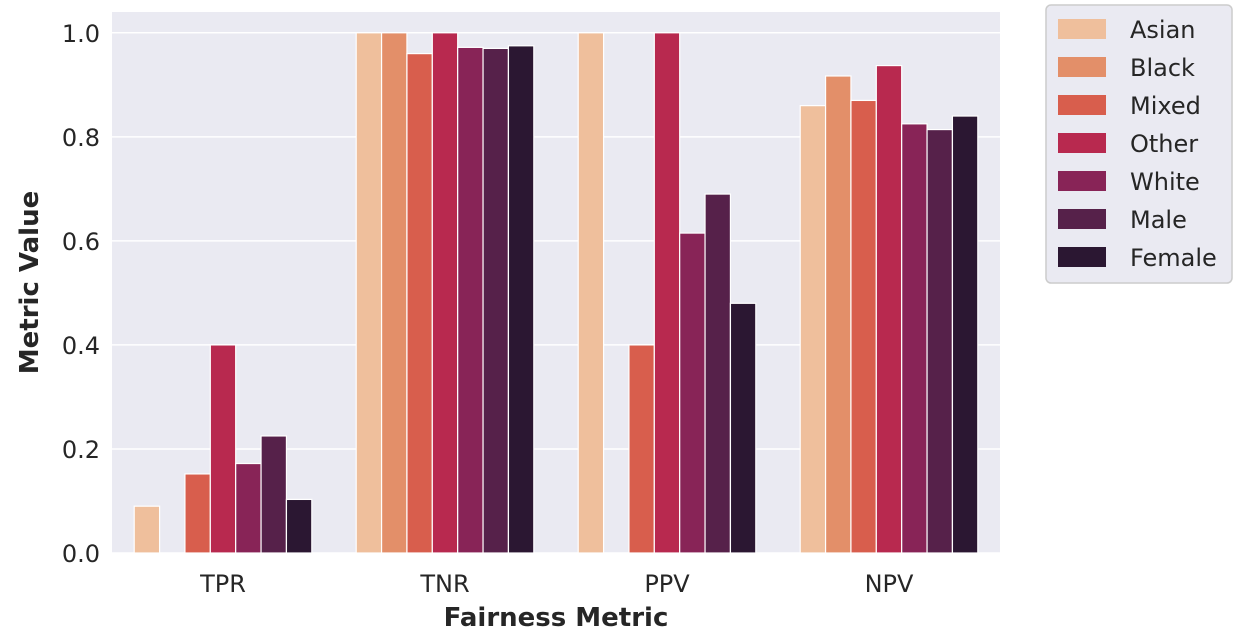 Image resolution: width=1236 pixels, height=630 pixels. Describe the element at coordinates (743, 428) in the screenshot. I see `bar-ppv-female` at that location.